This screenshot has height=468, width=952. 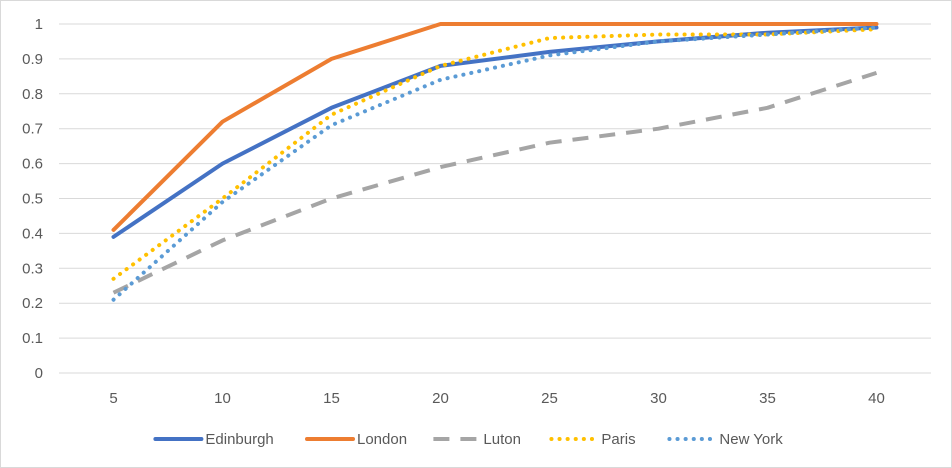 I want to click on x-tick-label: 25, so click(x=549, y=398).